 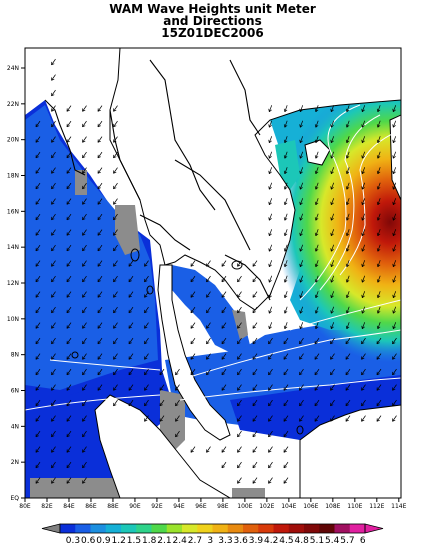 I want to click on lat-tick-label: 22N, so click(x=13, y=104).